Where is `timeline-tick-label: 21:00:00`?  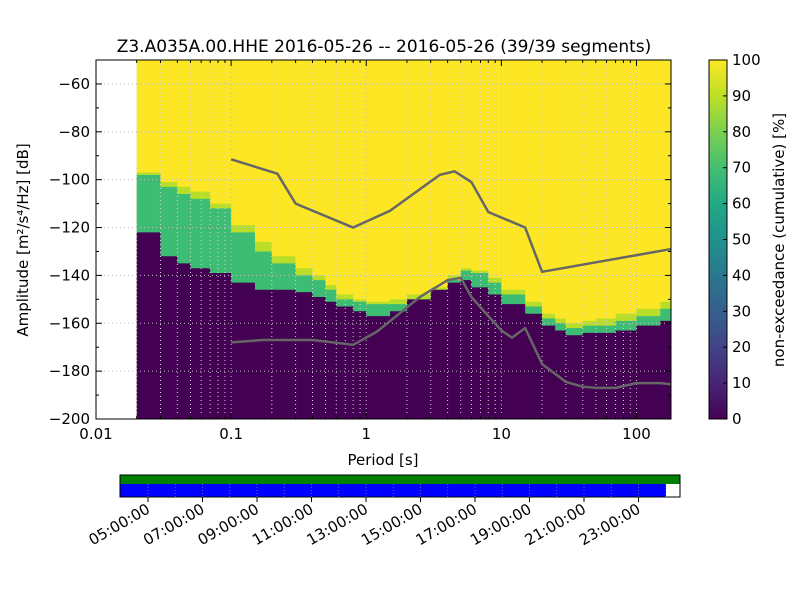 timeline-tick-label: 21:00:00 is located at coordinates (555, 524).